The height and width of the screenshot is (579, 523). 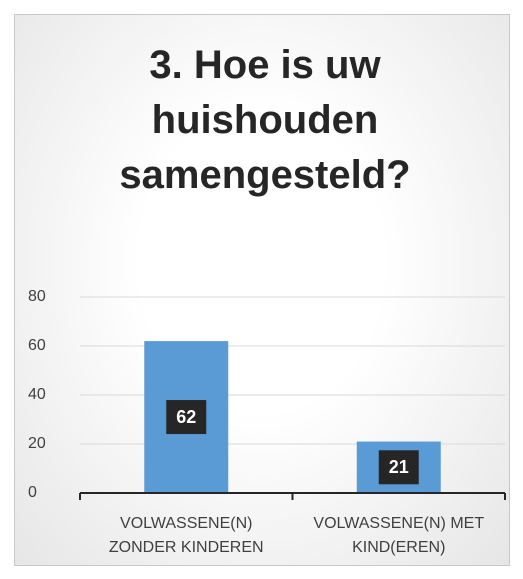 I want to click on y-tick-label: 0, so click(x=32, y=492).